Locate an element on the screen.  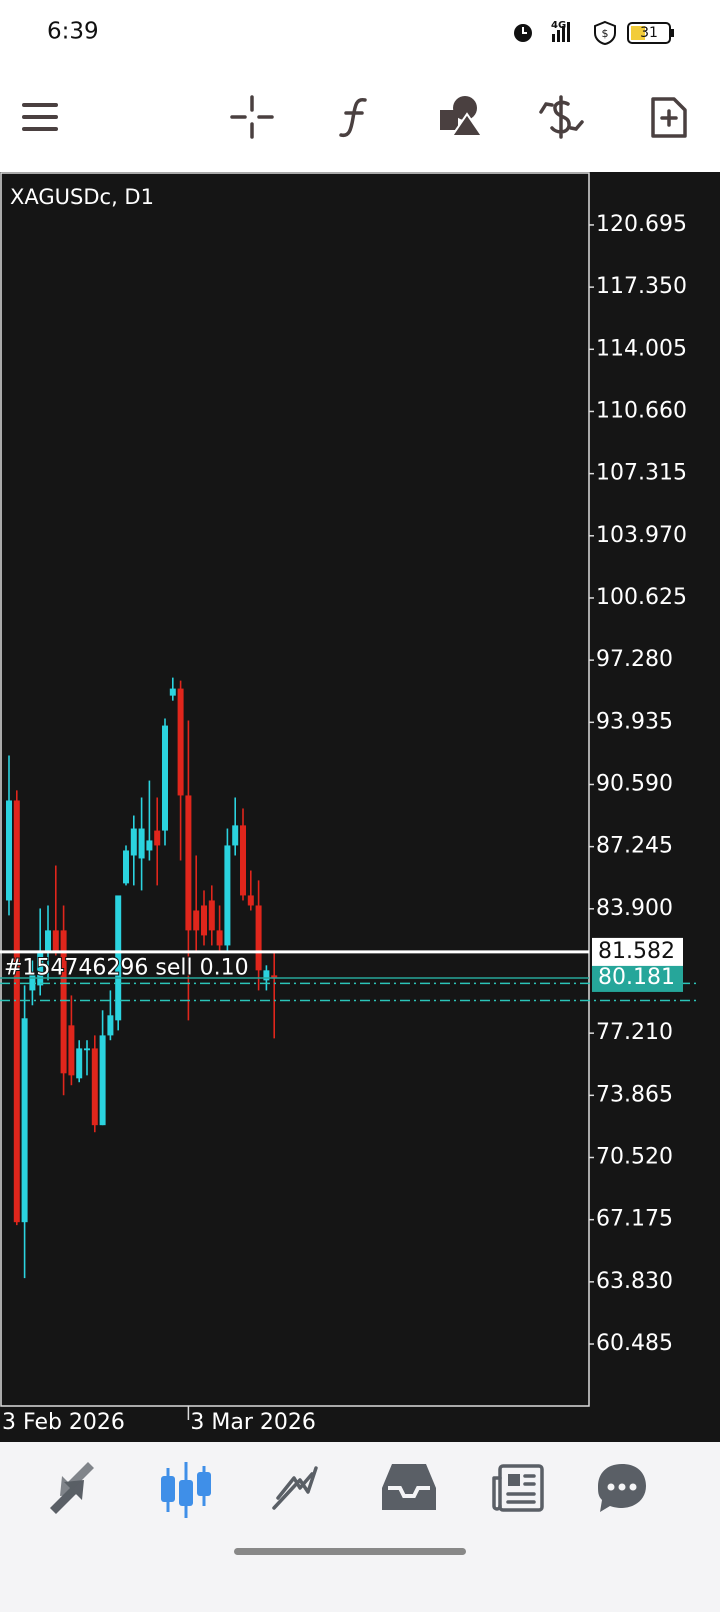
nav-chat is located at coordinates (622, 1488).